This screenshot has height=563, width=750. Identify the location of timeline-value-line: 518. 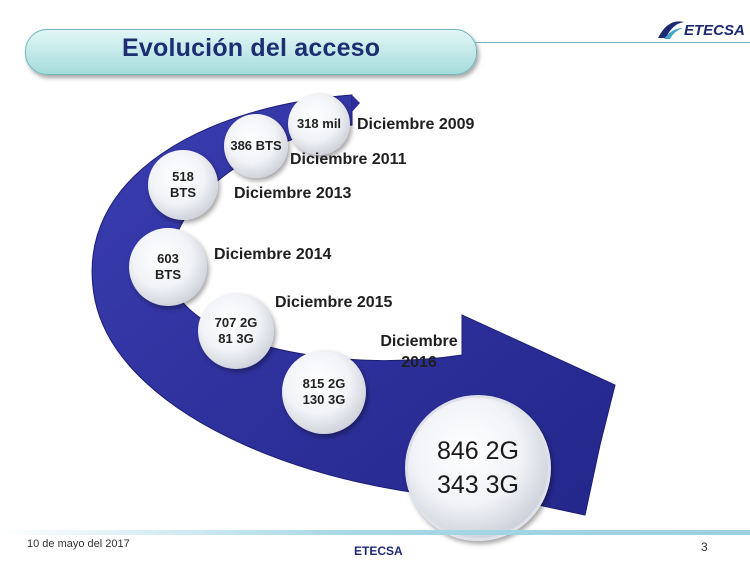
(183, 176).